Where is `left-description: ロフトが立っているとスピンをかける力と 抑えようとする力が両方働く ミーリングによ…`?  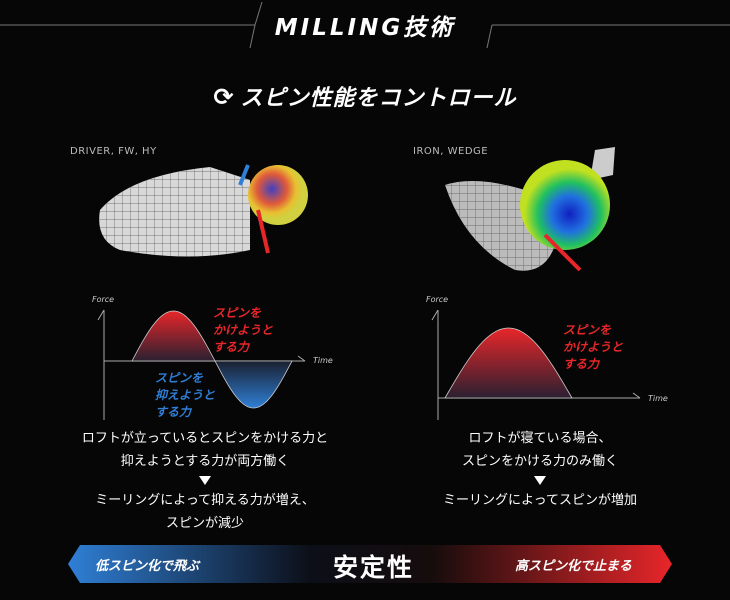
left-description: ロフトが立っているとスピンをかける力と 抑えようとする力が両方働く ミーリングによ… is located at coordinates (205, 481).